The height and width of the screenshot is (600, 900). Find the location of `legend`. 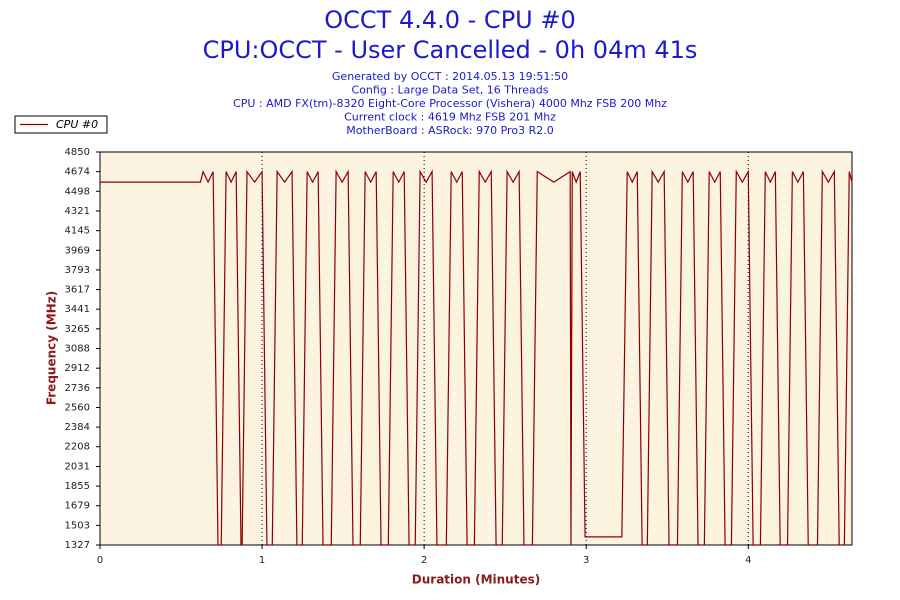

legend is located at coordinates (61, 124).